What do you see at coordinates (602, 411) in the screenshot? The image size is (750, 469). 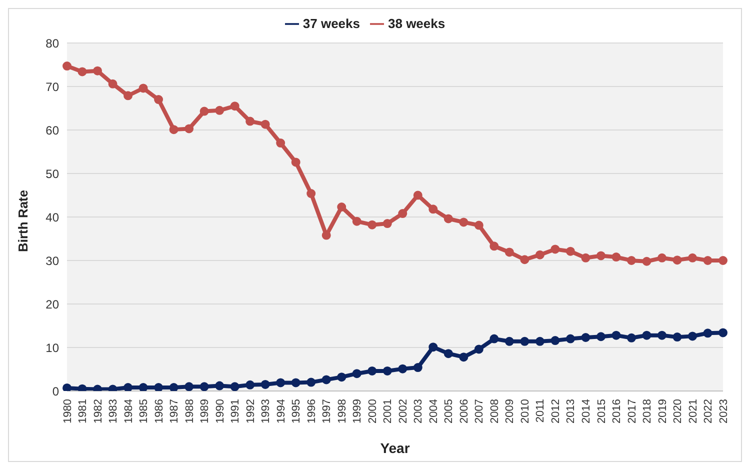 I see `x-tick-label: 2015` at bounding box center [602, 411].